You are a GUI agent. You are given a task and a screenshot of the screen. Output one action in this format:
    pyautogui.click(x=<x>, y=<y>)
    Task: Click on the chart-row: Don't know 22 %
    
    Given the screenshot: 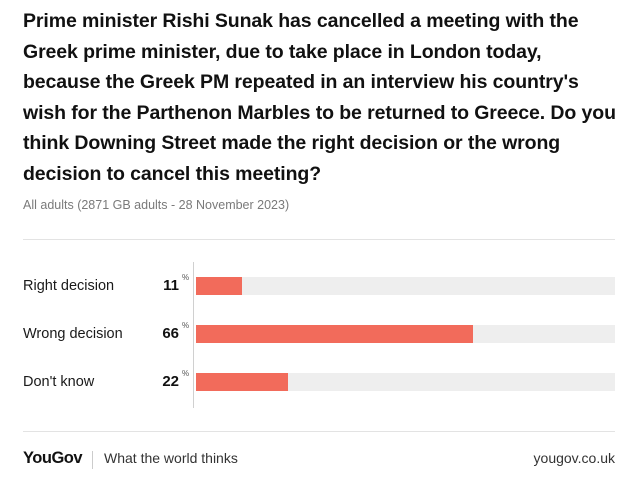 What is the action you would take?
    pyautogui.click(x=318, y=380)
    